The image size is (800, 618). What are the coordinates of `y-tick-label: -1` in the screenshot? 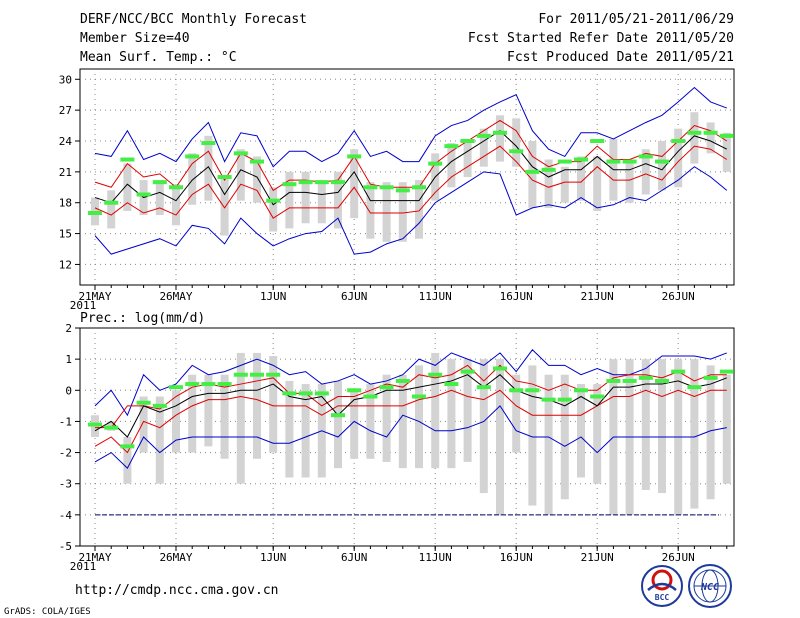 It's located at (65, 421).